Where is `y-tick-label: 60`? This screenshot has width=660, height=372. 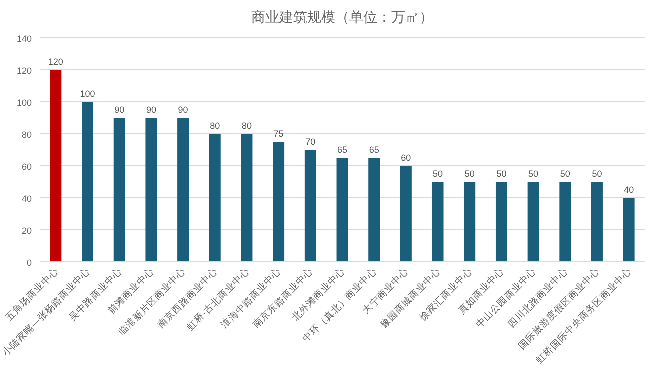 y-tick-label: 60 is located at coordinates (27, 167).